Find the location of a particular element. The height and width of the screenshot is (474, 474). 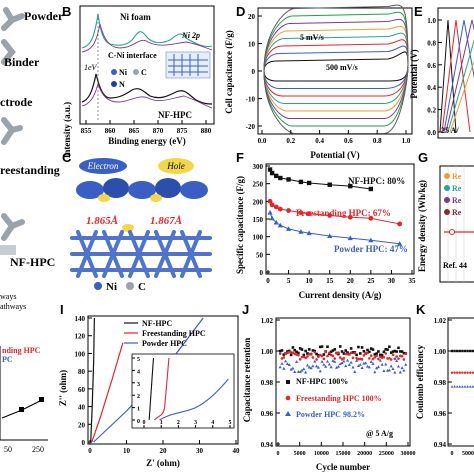

panel-f-xtick-label: 25 is located at coordinates (371, 281).